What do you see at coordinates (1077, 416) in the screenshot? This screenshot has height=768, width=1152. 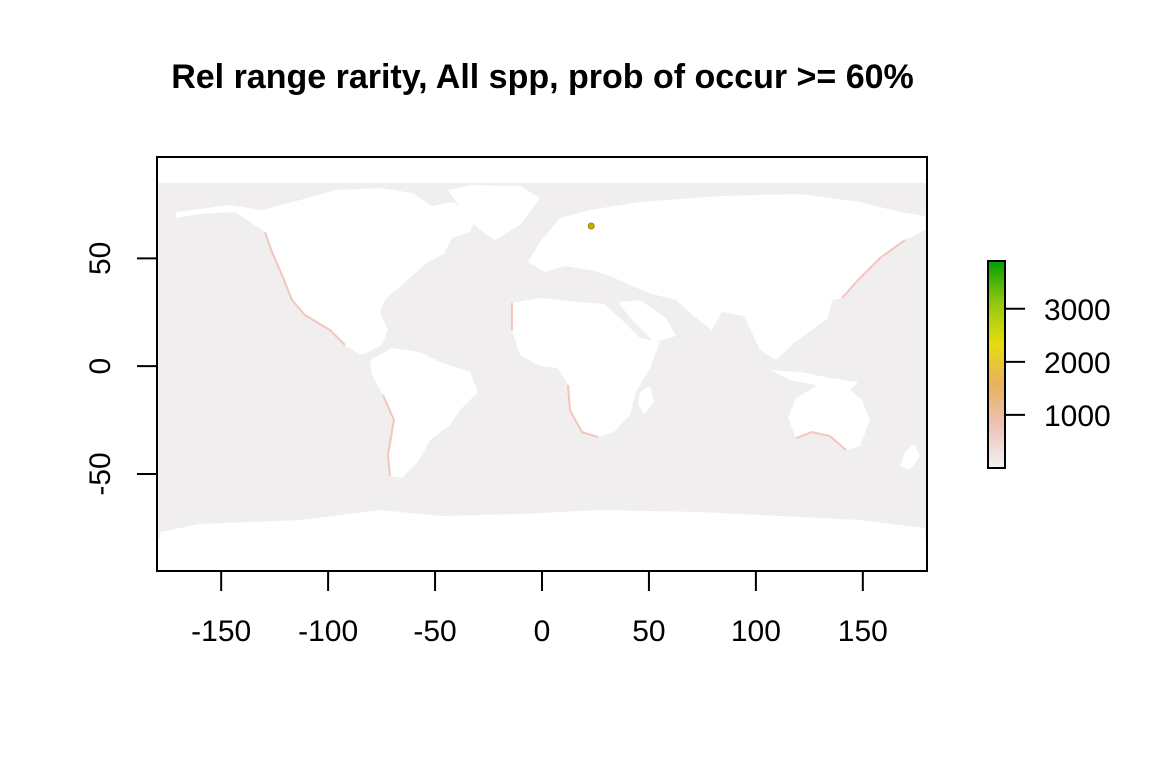 I see `legend-tick-label: 1000` at bounding box center [1077, 416].